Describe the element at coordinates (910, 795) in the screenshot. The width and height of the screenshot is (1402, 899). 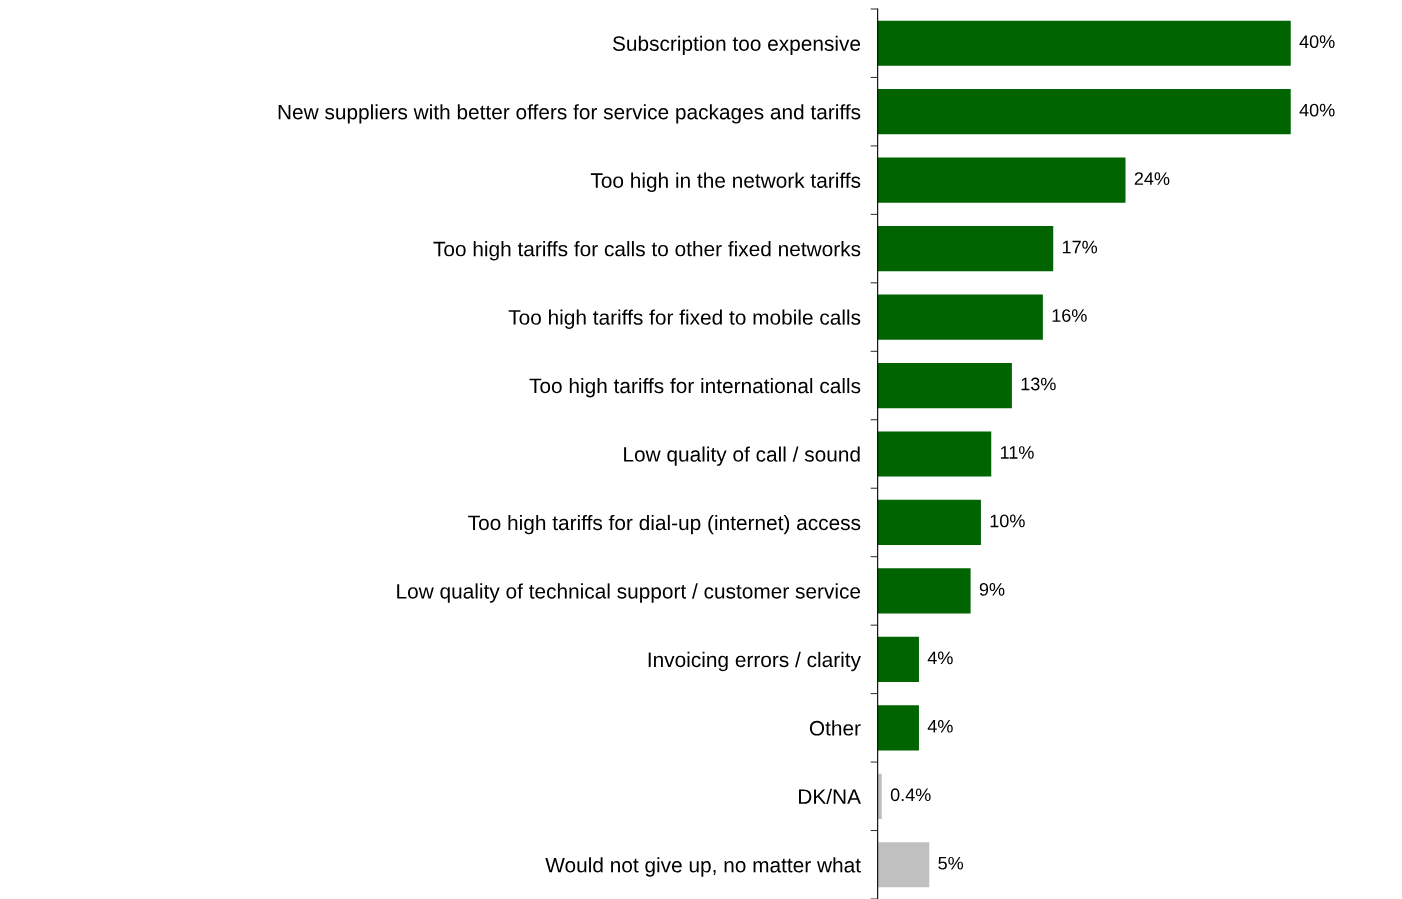
I see `data-label: 0.4%` at that location.